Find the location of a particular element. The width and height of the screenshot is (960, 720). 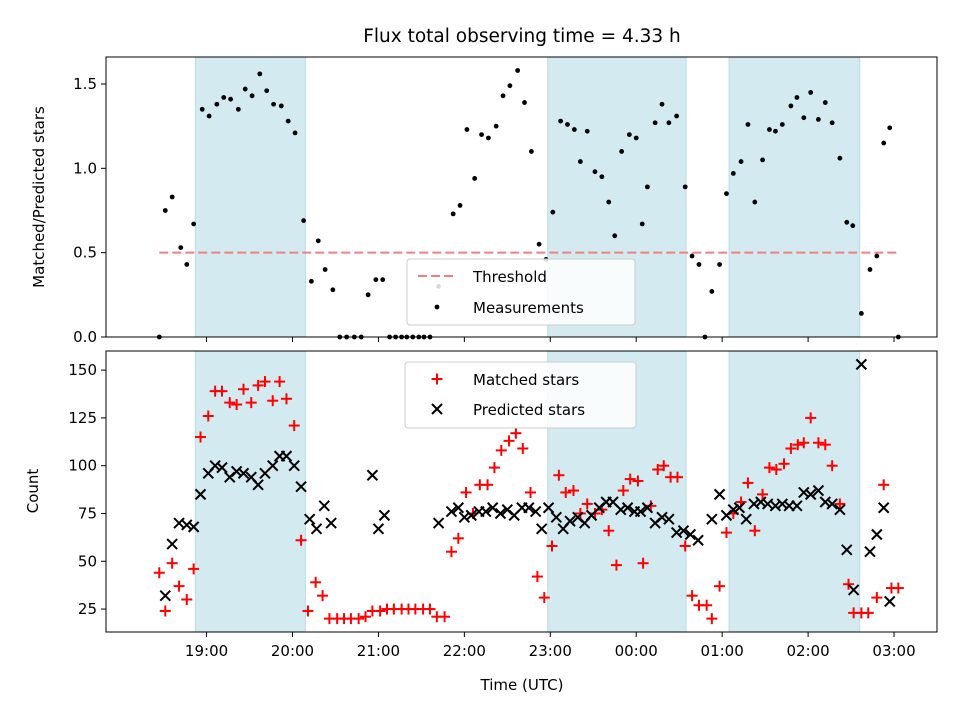

bottom-y-tick-label: 25 is located at coordinates (87, 609).